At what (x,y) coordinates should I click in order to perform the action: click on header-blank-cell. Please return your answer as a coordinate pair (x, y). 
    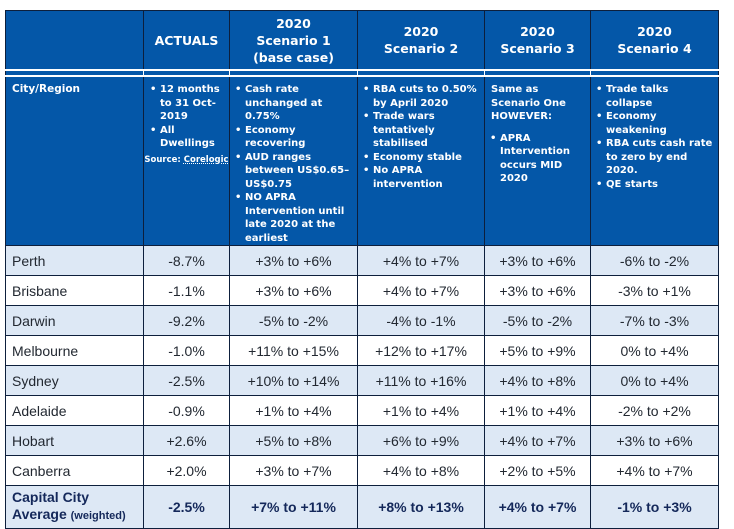
    Looking at the image, I should click on (74, 40).